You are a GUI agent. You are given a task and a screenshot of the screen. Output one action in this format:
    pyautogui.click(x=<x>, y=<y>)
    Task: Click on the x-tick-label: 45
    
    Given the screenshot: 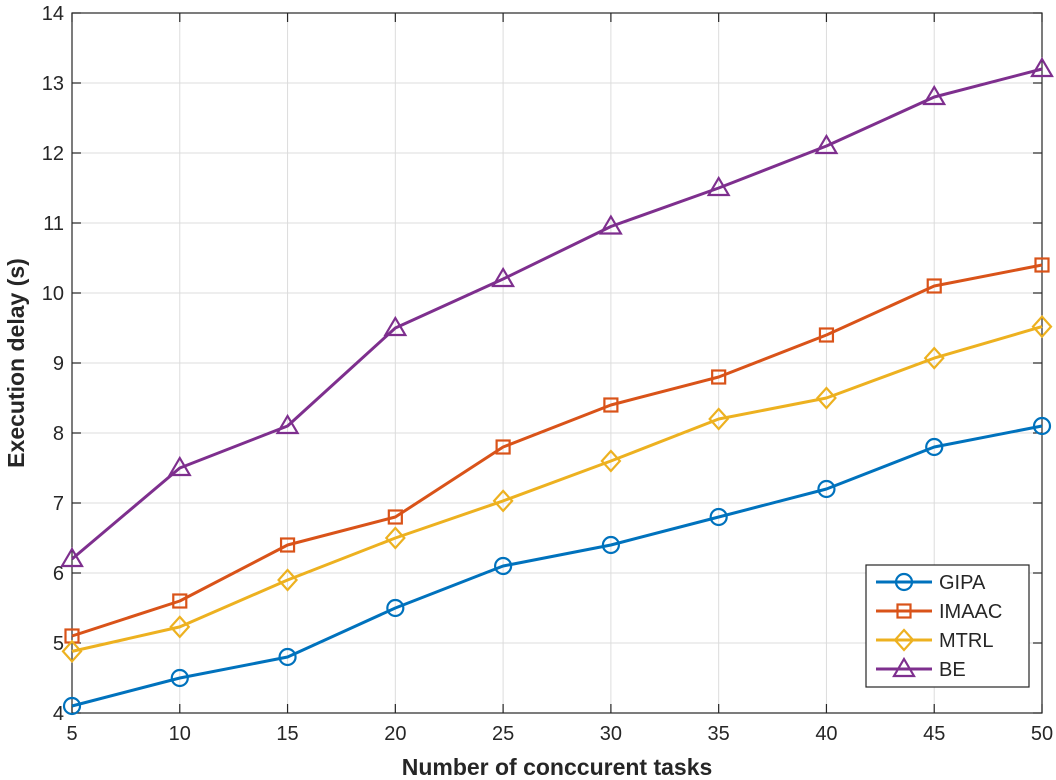 What is the action you would take?
    pyautogui.click(x=934, y=734)
    